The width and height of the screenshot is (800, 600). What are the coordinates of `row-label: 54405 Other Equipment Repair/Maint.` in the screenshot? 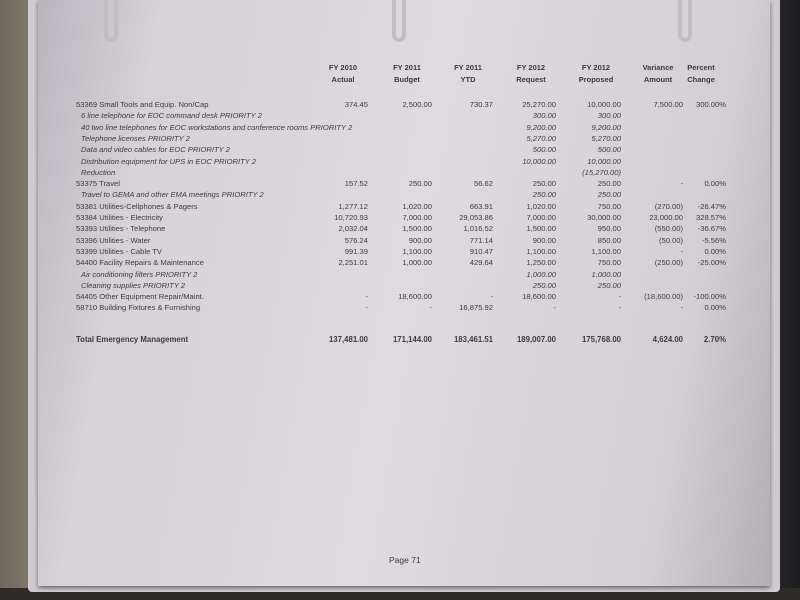 It's located at (140, 297).